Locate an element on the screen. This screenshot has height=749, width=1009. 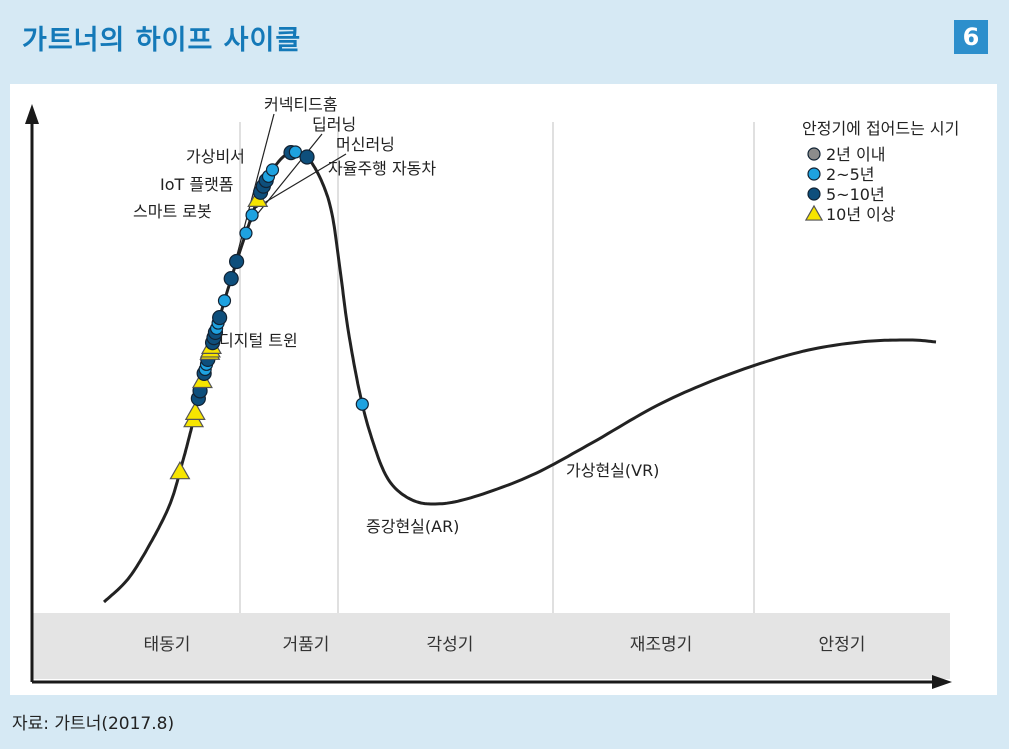
technology-label: 가상비서 is located at coordinates (215, 156).